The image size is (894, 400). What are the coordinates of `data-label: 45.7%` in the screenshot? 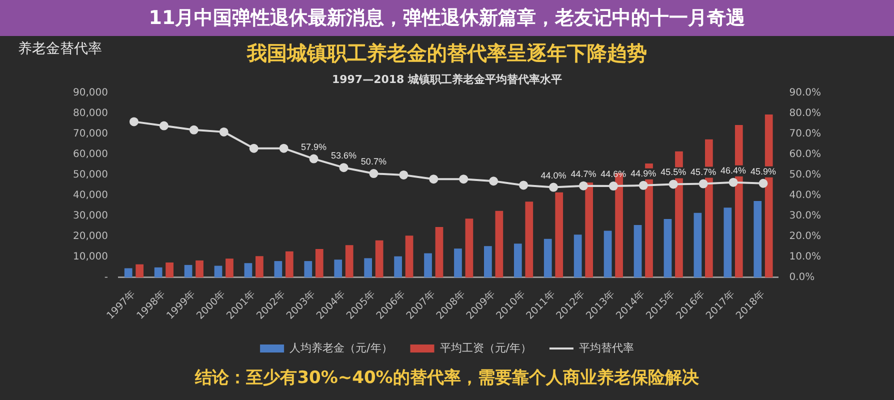 It's located at (703, 171).